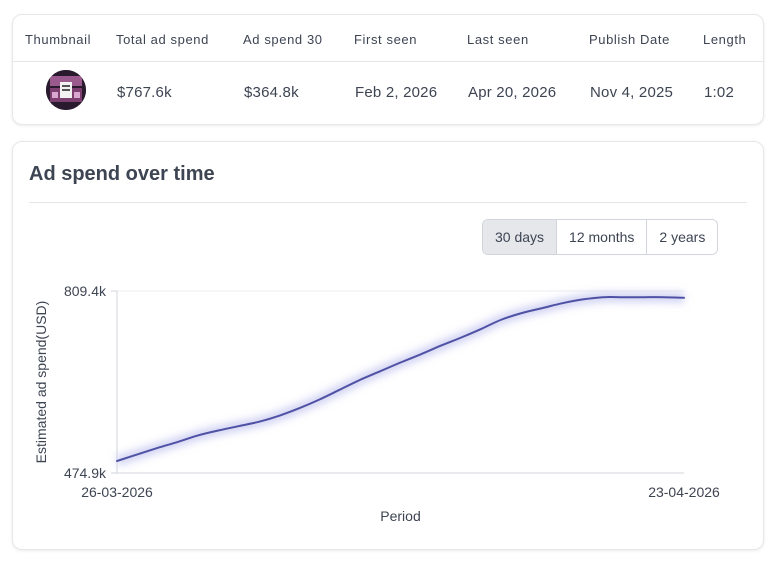 The width and height of the screenshot is (780, 568). What do you see at coordinates (719, 92) in the screenshot?
I see `cell-length: 1:02` at bounding box center [719, 92].